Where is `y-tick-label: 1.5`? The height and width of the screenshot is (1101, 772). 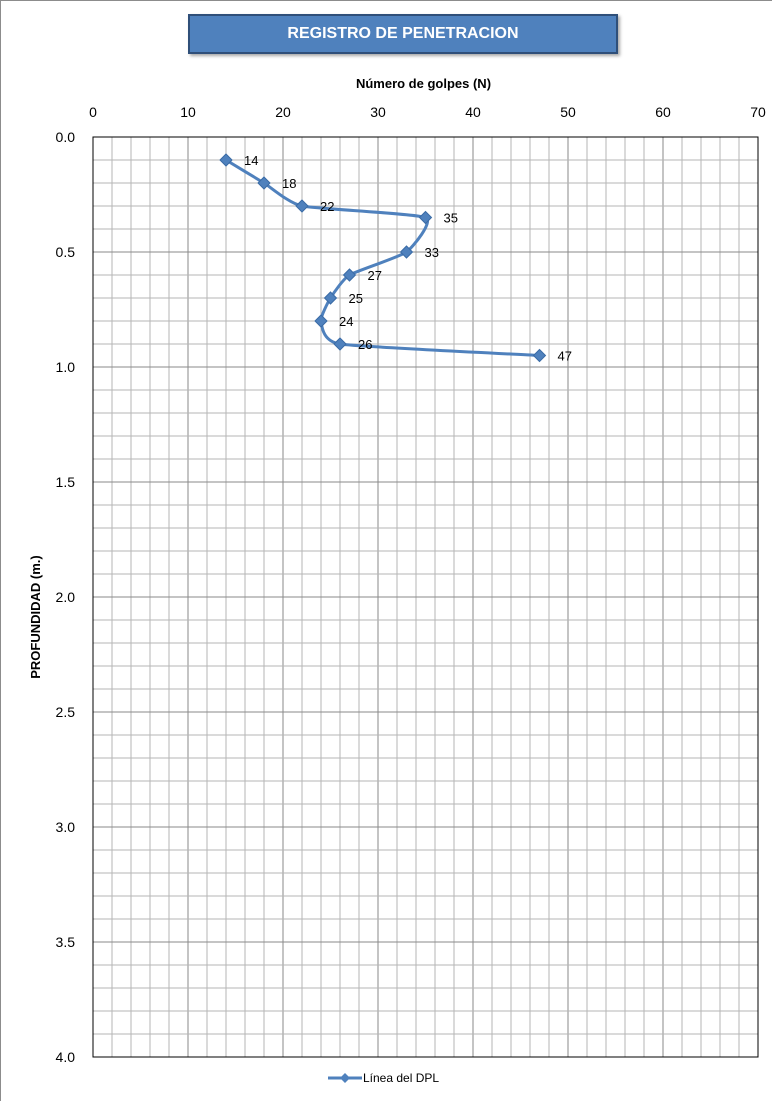 y-tick-label: 1.5 is located at coordinates (66, 482).